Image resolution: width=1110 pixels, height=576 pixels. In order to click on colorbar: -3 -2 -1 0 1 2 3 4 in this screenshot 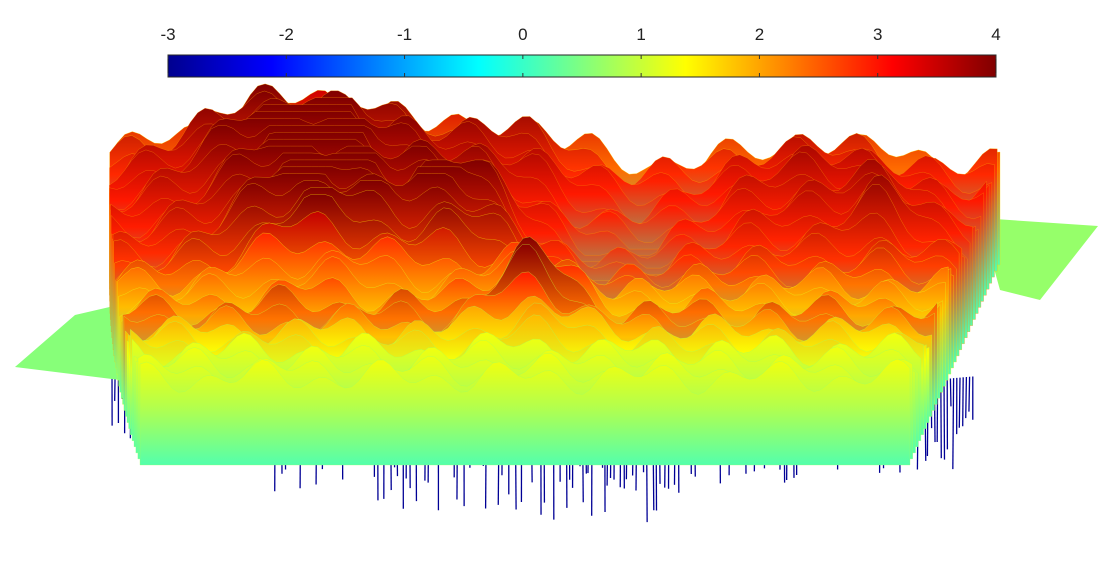, I will do `click(580, 51)`.